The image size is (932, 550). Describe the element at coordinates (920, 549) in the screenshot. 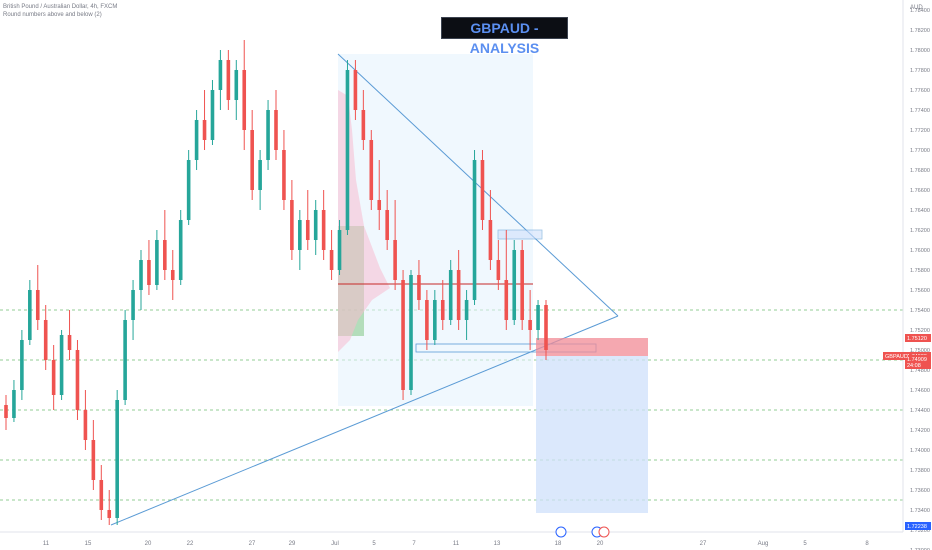

I see `y-tick-label-0: 1.73000` at that location.